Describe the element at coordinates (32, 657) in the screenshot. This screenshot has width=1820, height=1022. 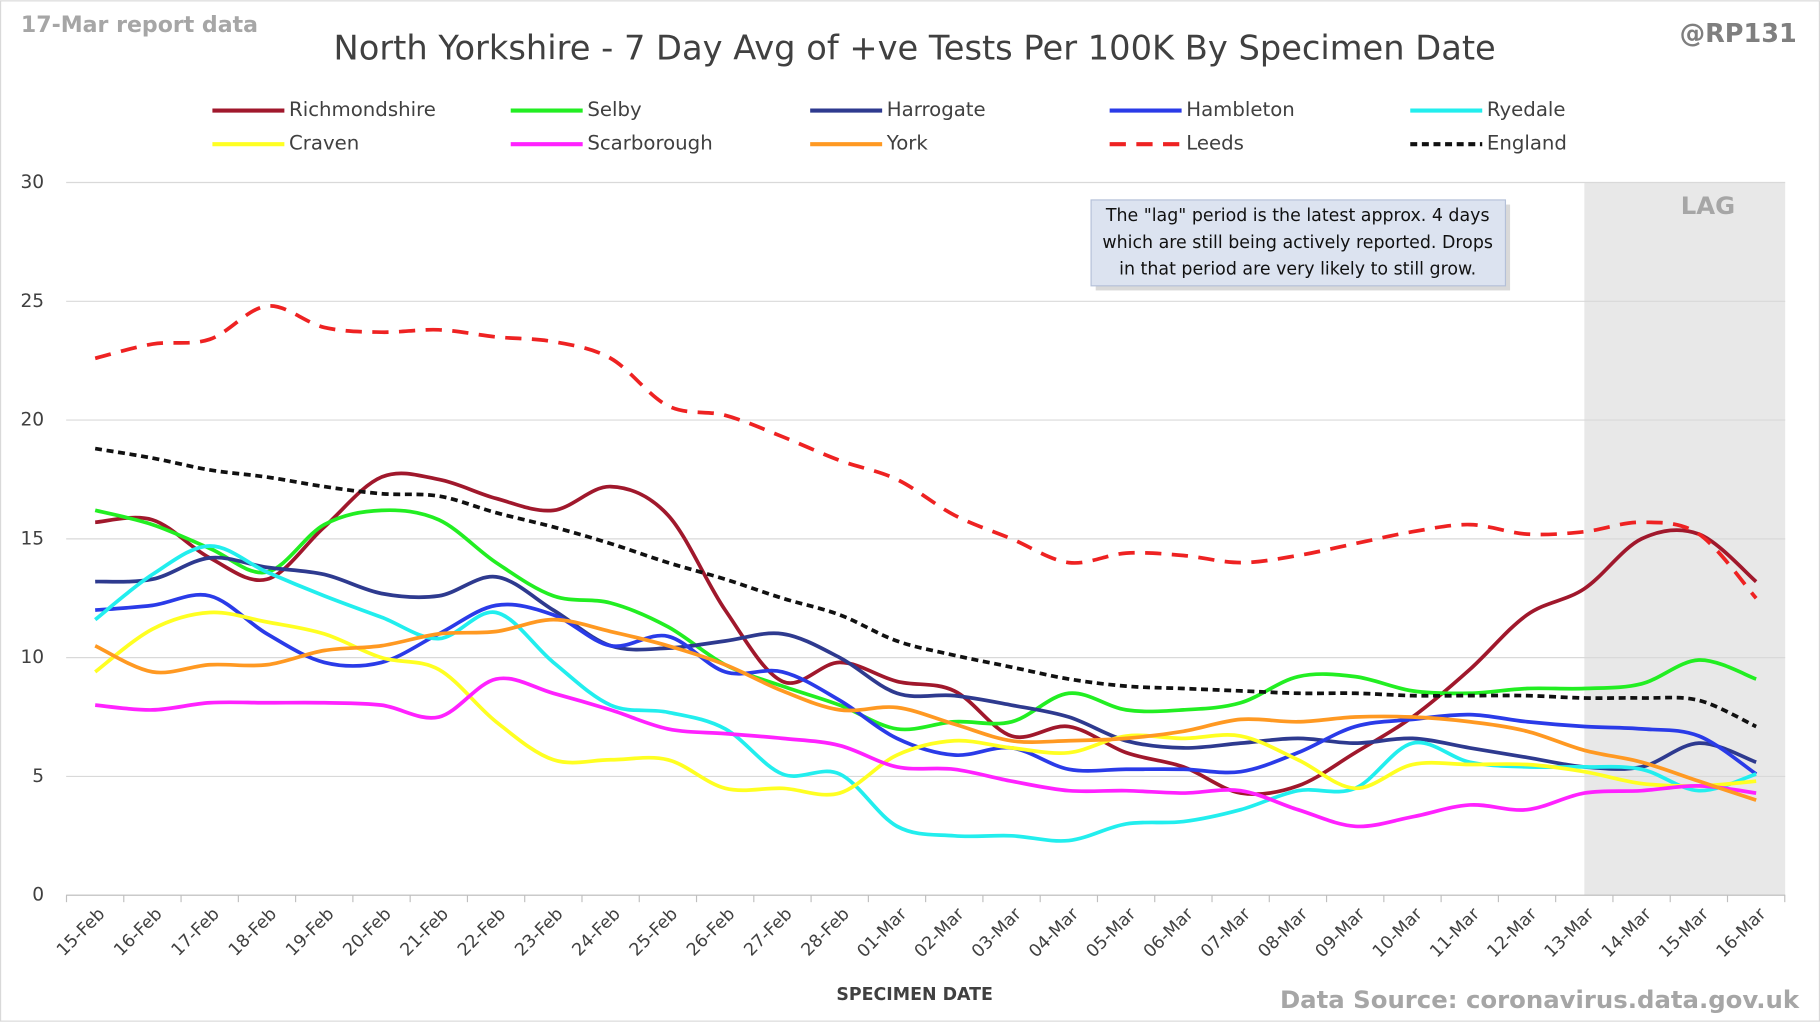
I see `y-tick-label: 10` at that location.